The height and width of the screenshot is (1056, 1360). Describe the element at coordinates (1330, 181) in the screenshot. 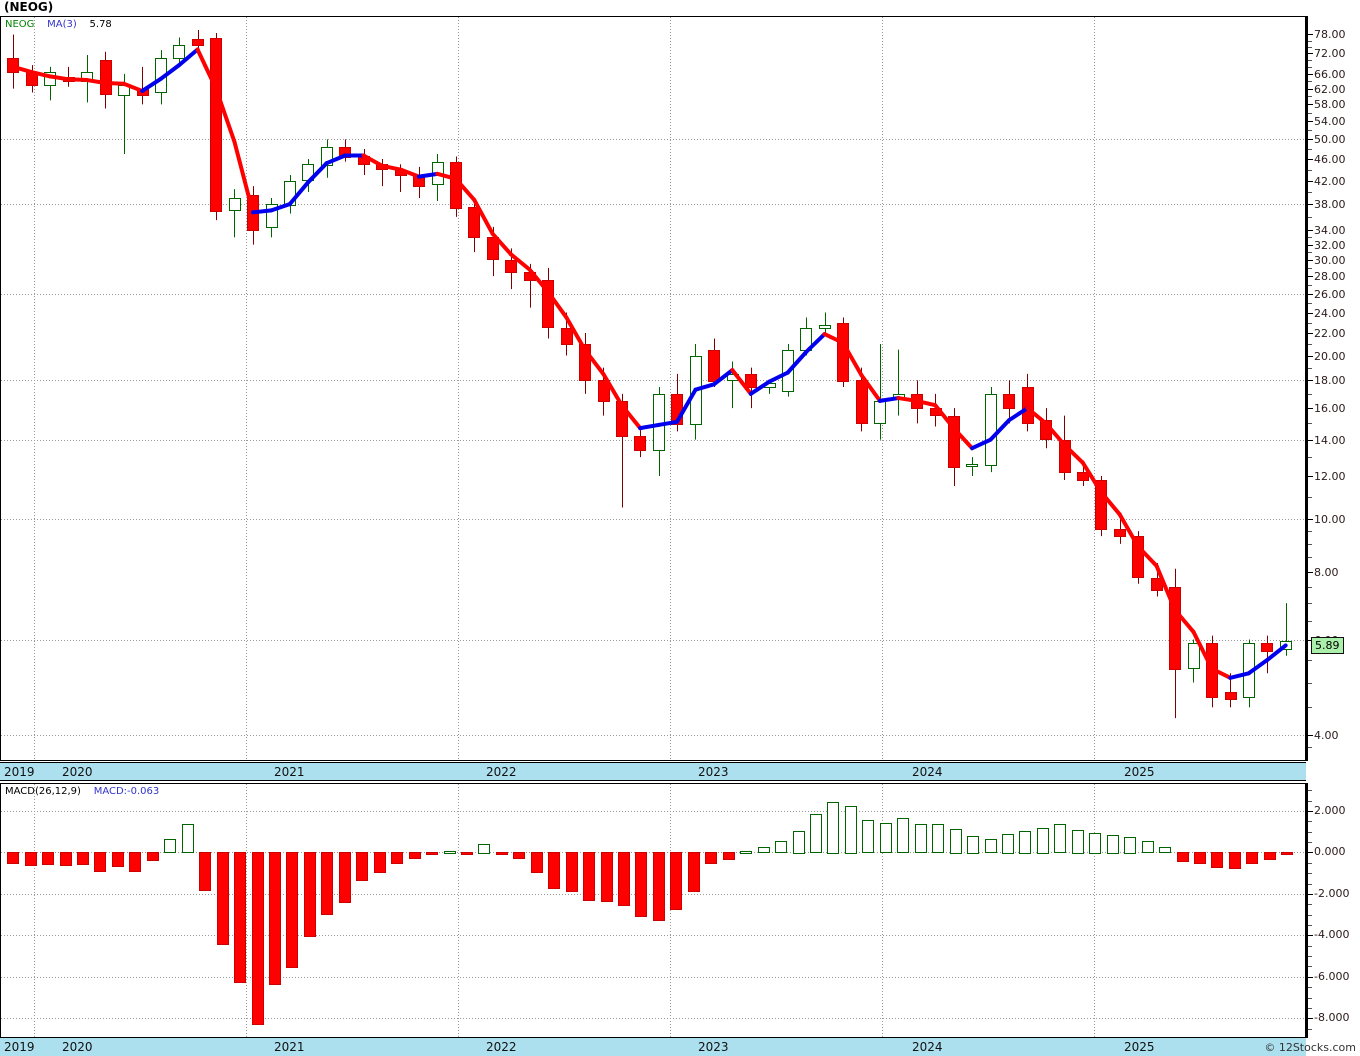

I see `price-y-tick-label: 42.00` at that location.